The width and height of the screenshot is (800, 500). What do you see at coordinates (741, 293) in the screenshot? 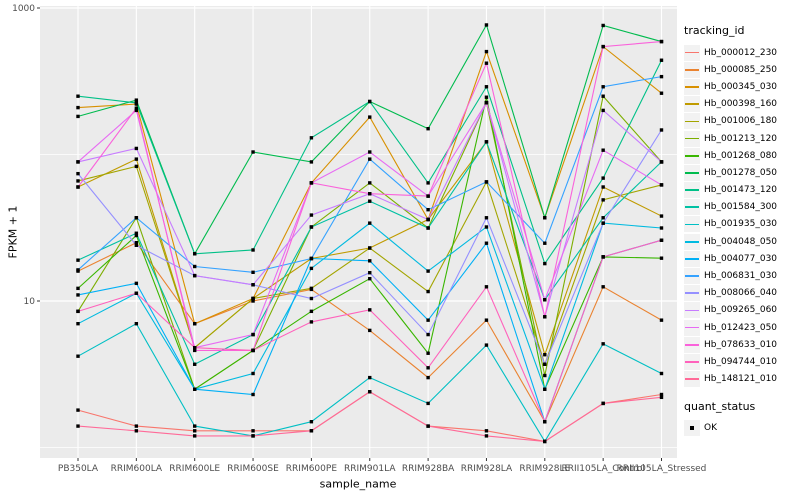
I see `legend-item-label: Hb_008066_040` at bounding box center [741, 293].